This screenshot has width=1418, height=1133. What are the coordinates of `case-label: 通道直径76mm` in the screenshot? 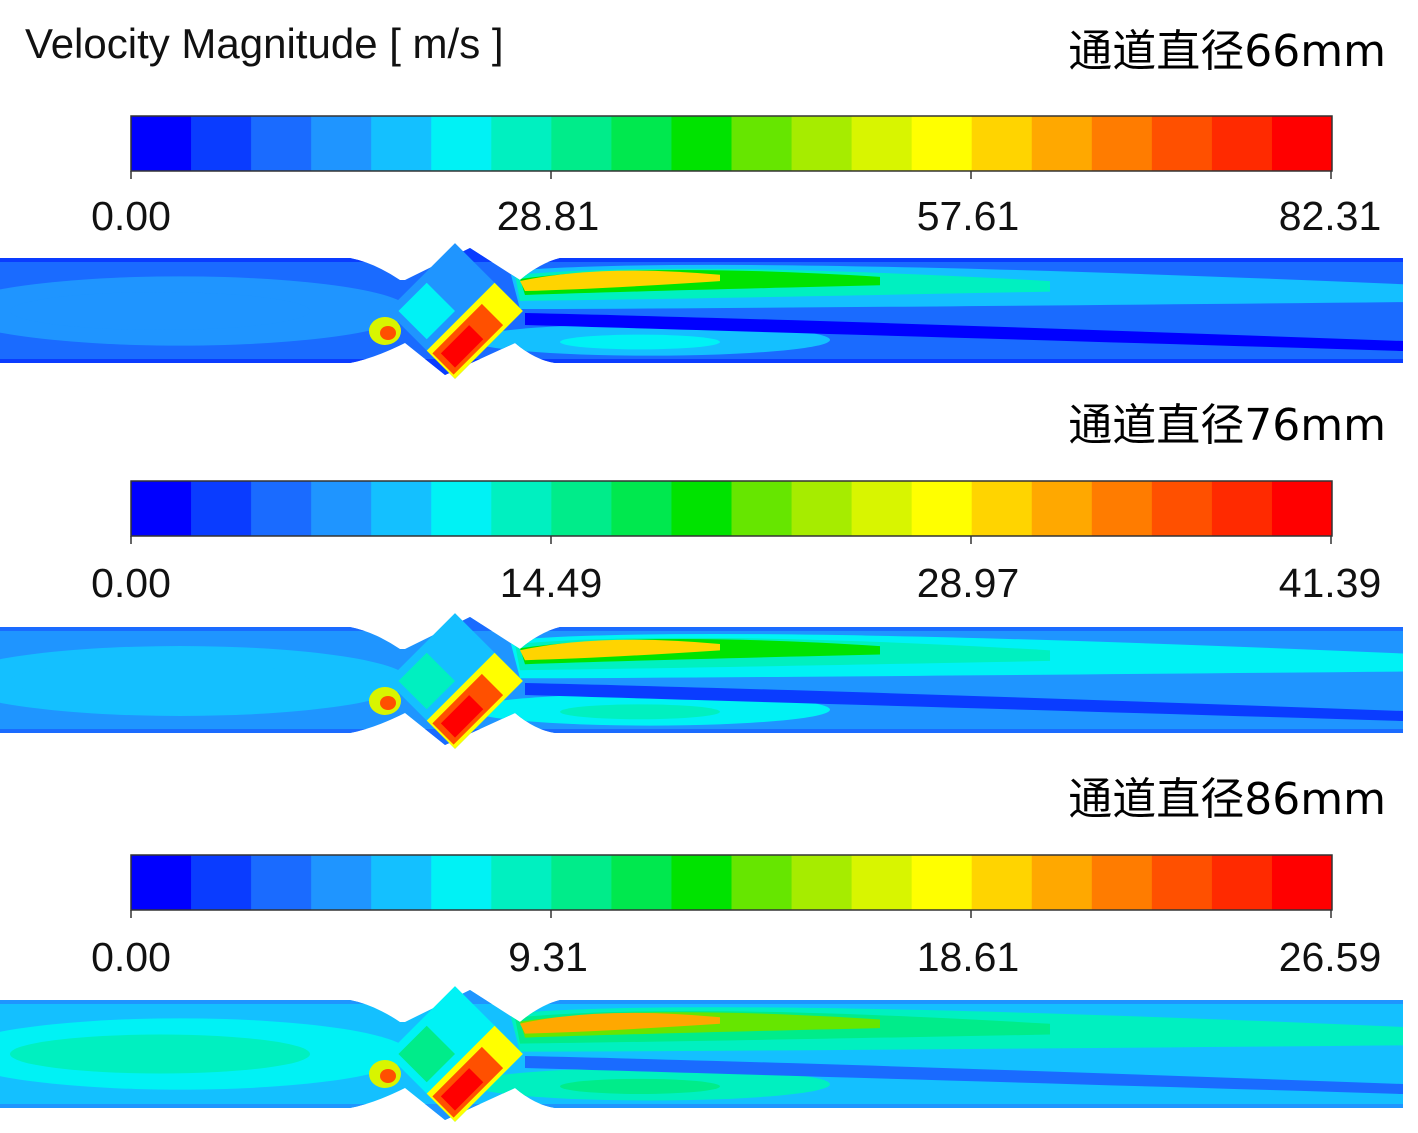 It's located at (1227, 425).